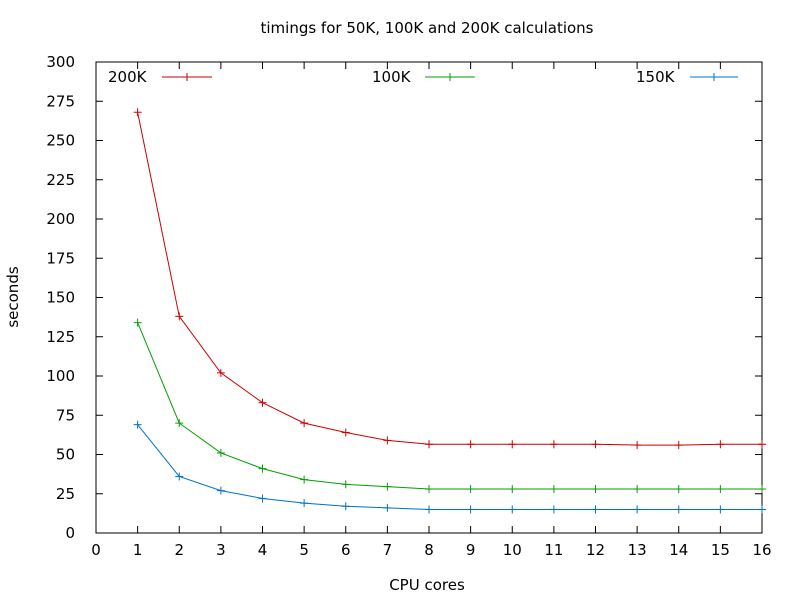 The height and width of the screenshot is (605, 800). Describe the element at coordinates (595, 550) in the screenshot. I see `x-tick-label: 12` at that location.